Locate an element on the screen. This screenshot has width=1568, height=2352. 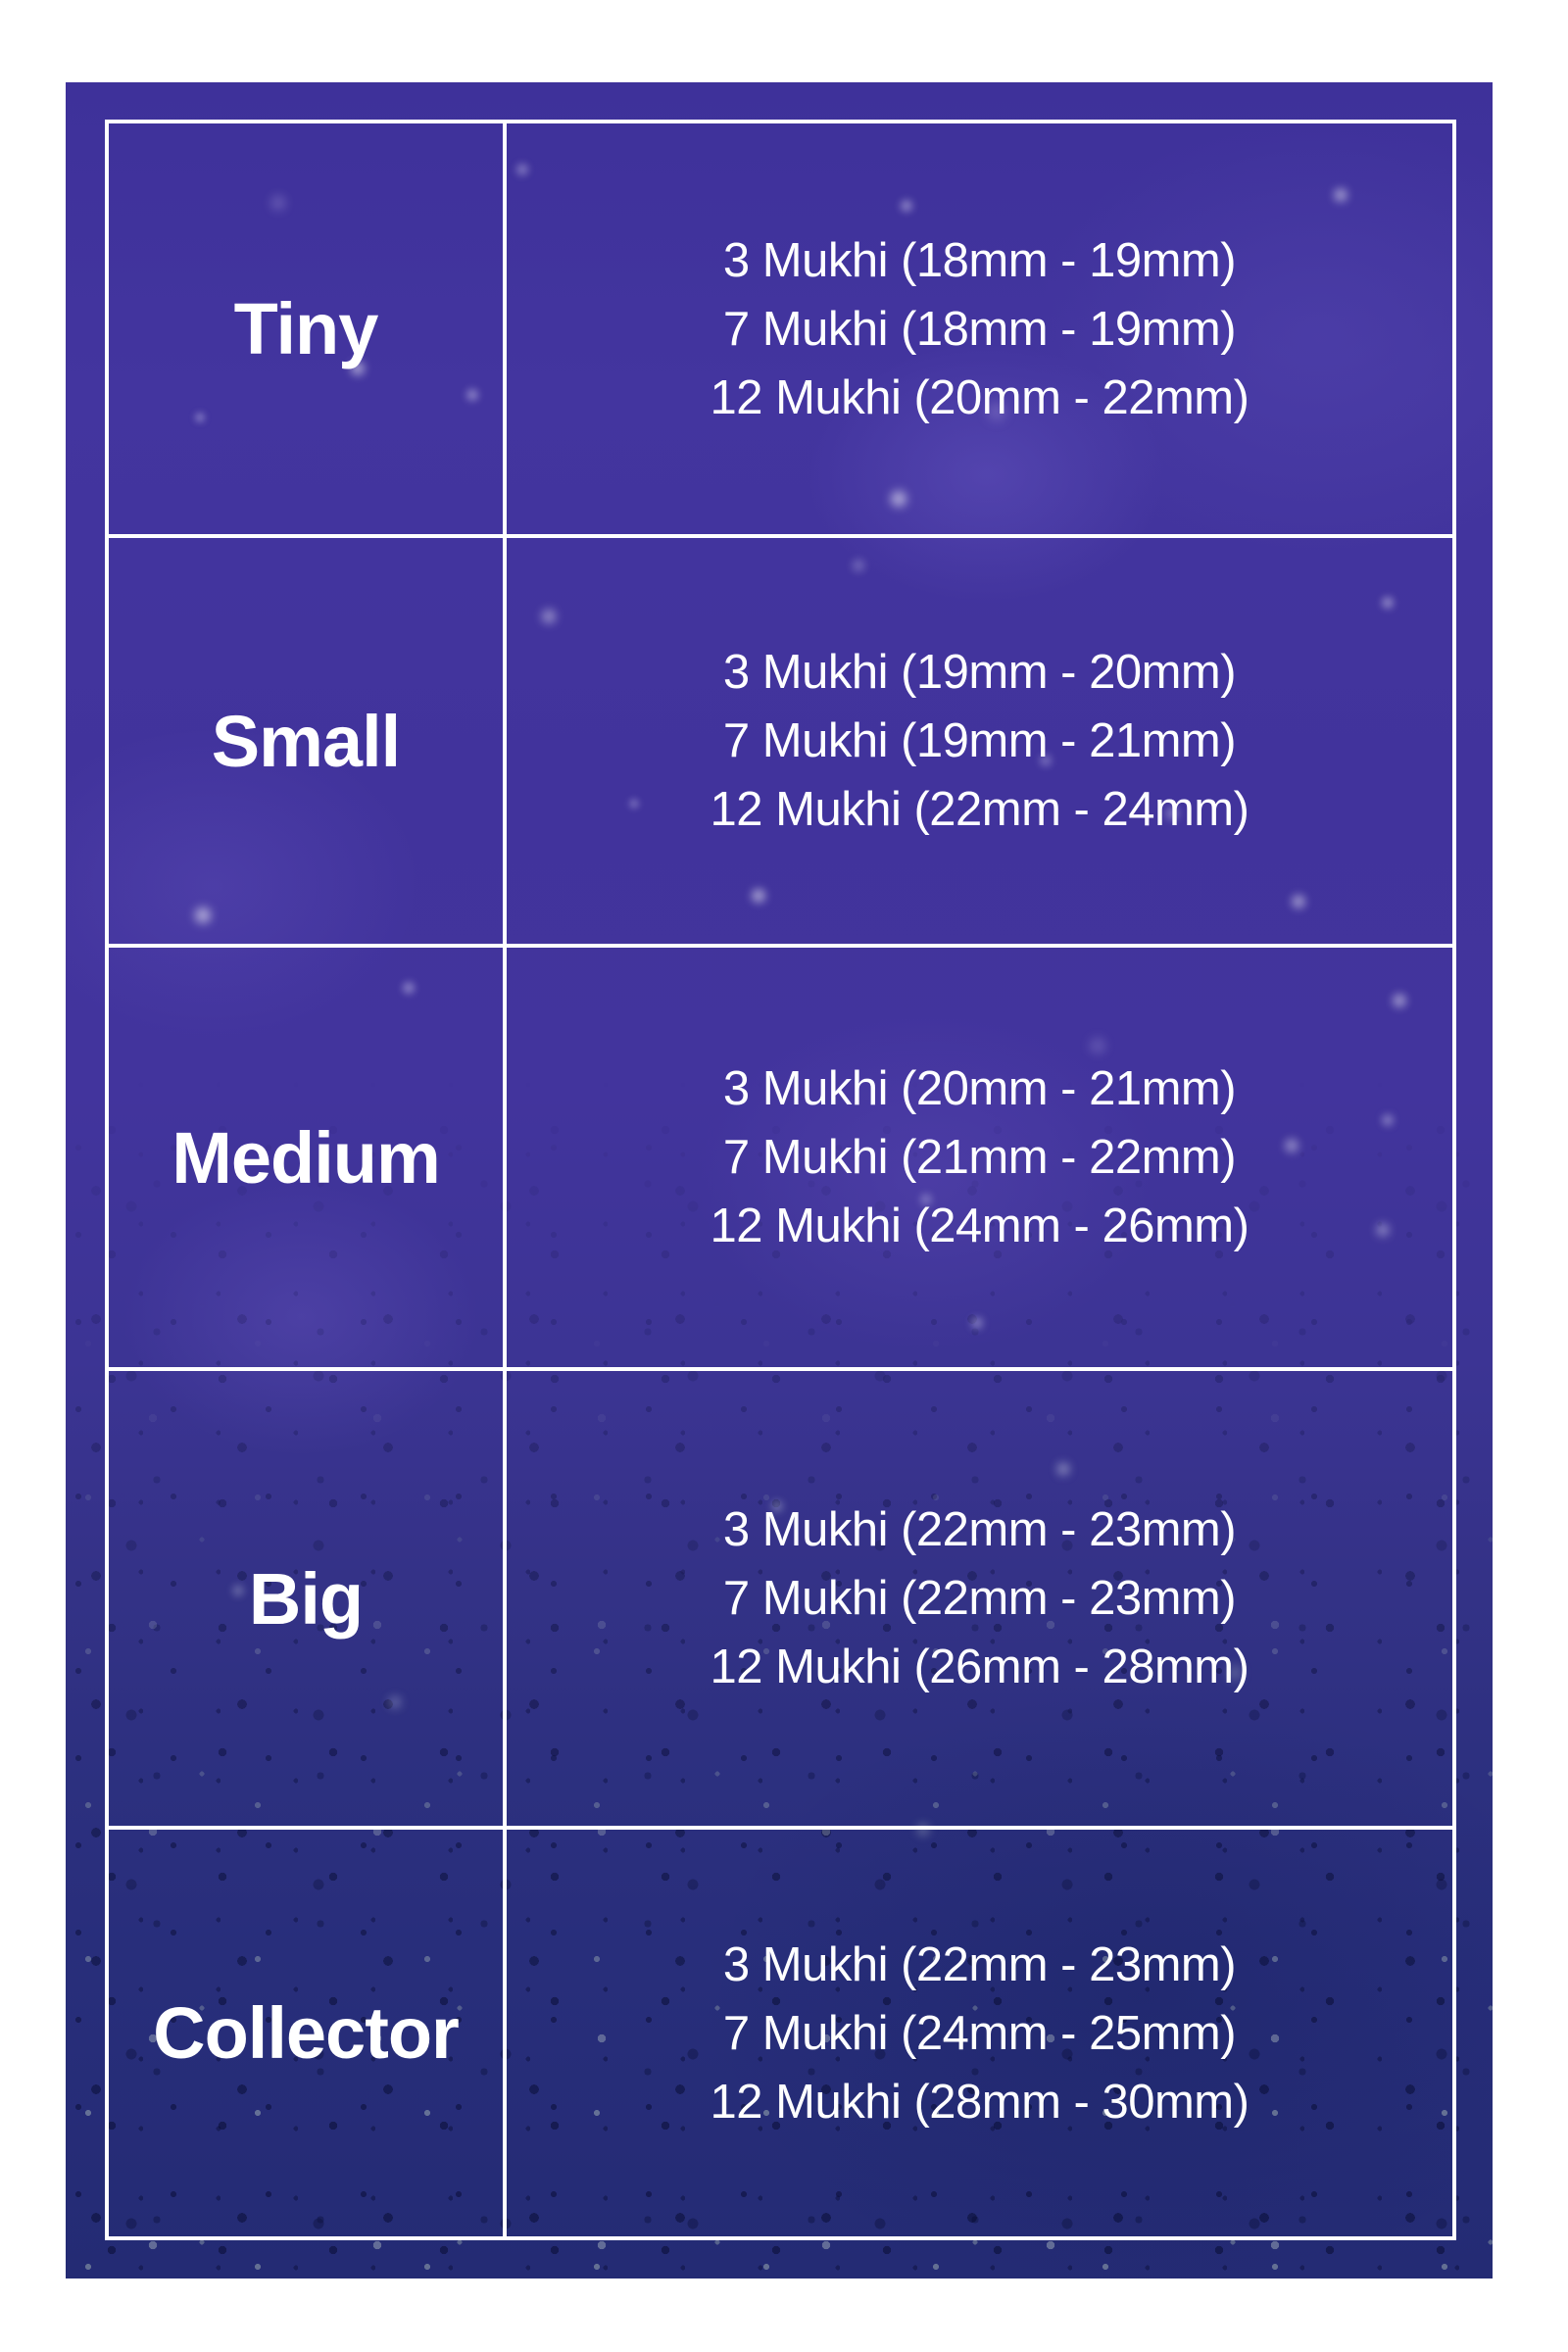
size-line: 3 Mukhi (19mm - 20mm) is located at coordinates (979, 672).